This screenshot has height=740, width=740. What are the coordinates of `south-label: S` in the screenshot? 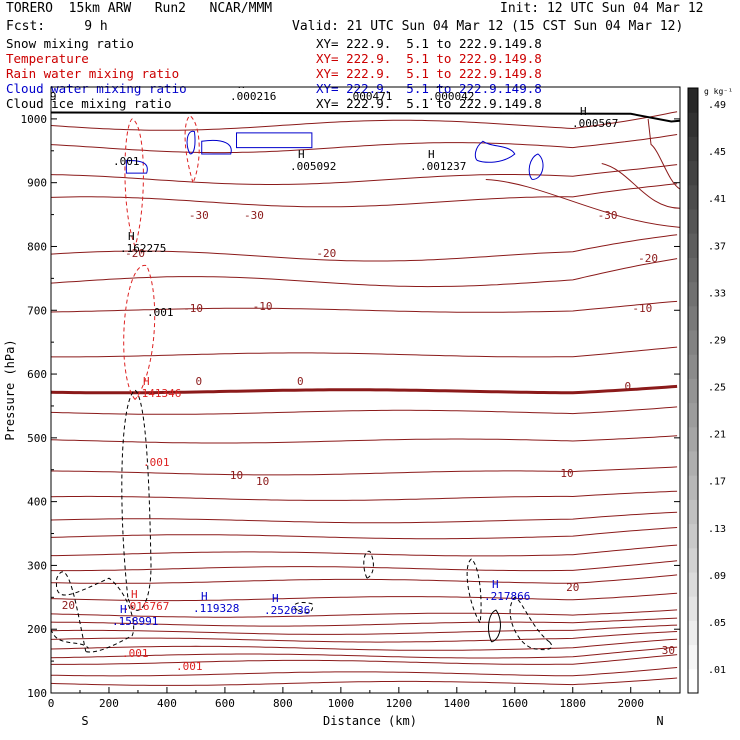 It's located at (84, 721).